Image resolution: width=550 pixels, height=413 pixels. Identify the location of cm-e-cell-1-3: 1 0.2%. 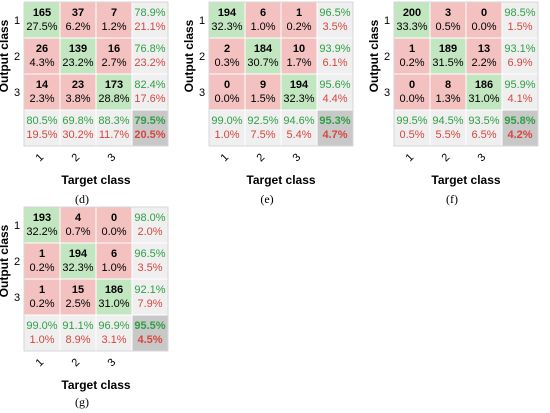
(299, 20).